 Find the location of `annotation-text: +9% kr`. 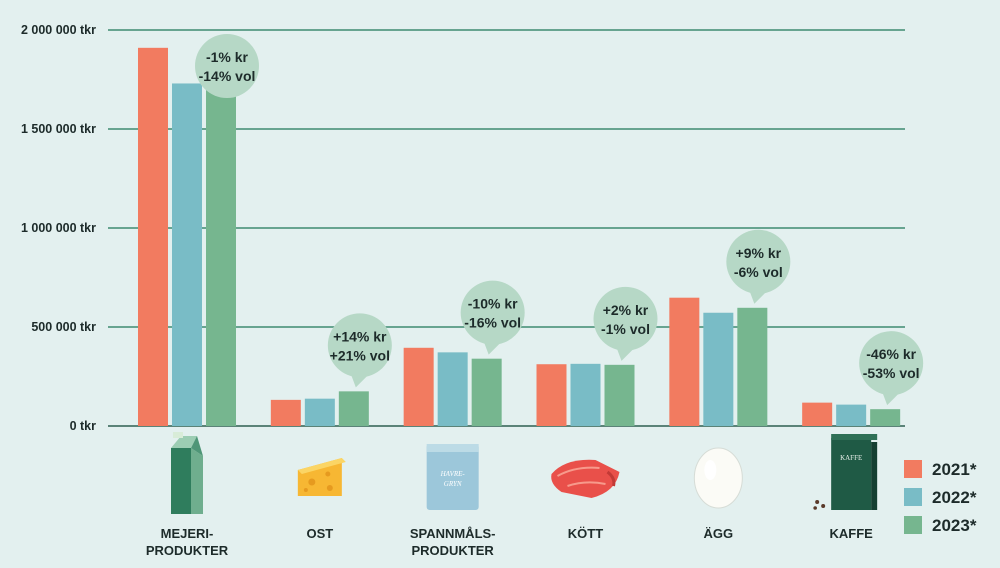

annotation-text: +9% kr is located at coordinates (759, 253).